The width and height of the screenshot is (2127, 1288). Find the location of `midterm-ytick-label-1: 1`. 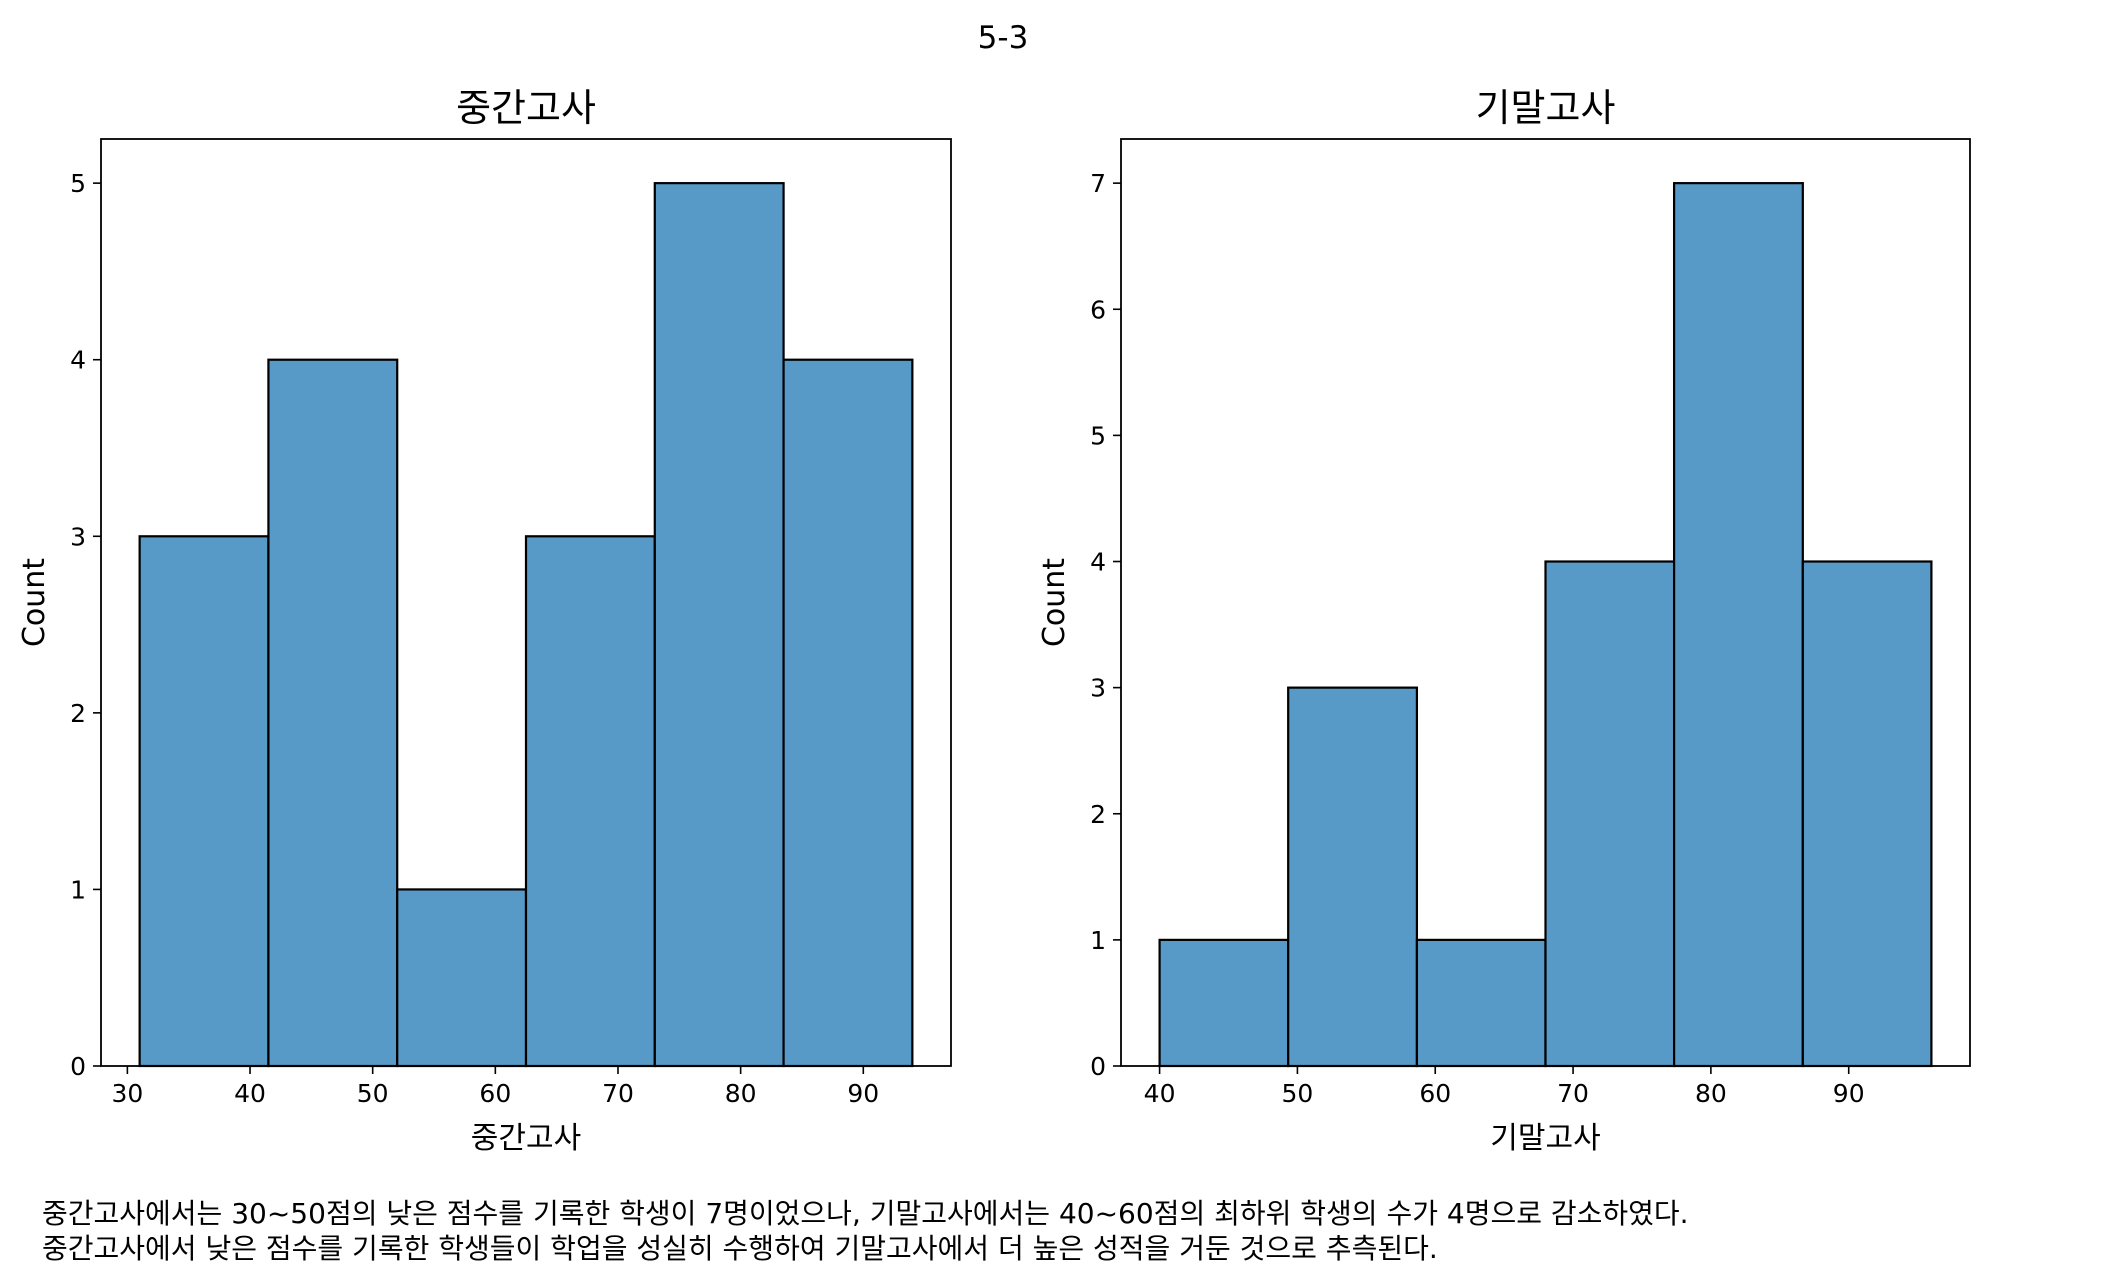

midterm-ytick-label-1: 1 is located at coordinates (78, 889).